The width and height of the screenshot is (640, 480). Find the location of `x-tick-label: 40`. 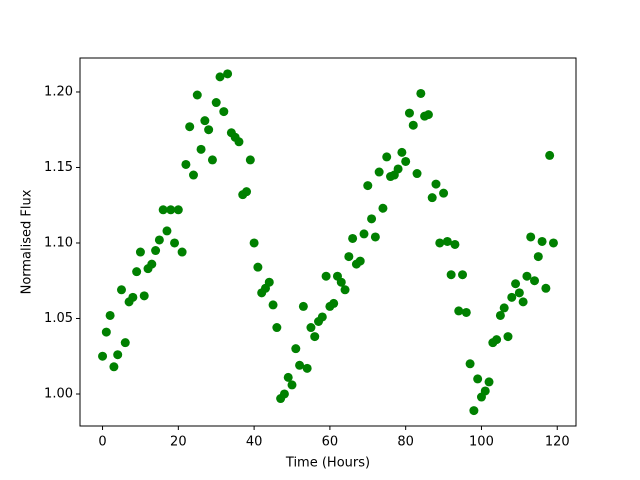

x-tick-label: 40 is located at coordinates (254, 442).